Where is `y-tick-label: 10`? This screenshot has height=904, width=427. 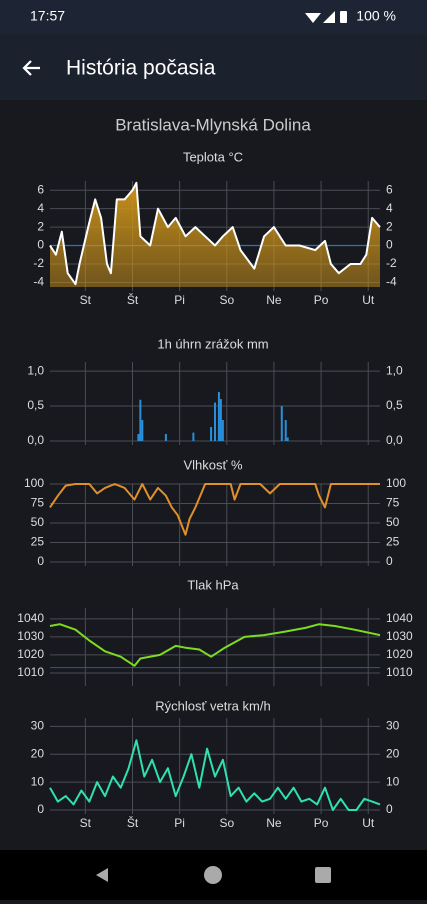
y-tick-label: 10 is located at coordinates (38, 781).